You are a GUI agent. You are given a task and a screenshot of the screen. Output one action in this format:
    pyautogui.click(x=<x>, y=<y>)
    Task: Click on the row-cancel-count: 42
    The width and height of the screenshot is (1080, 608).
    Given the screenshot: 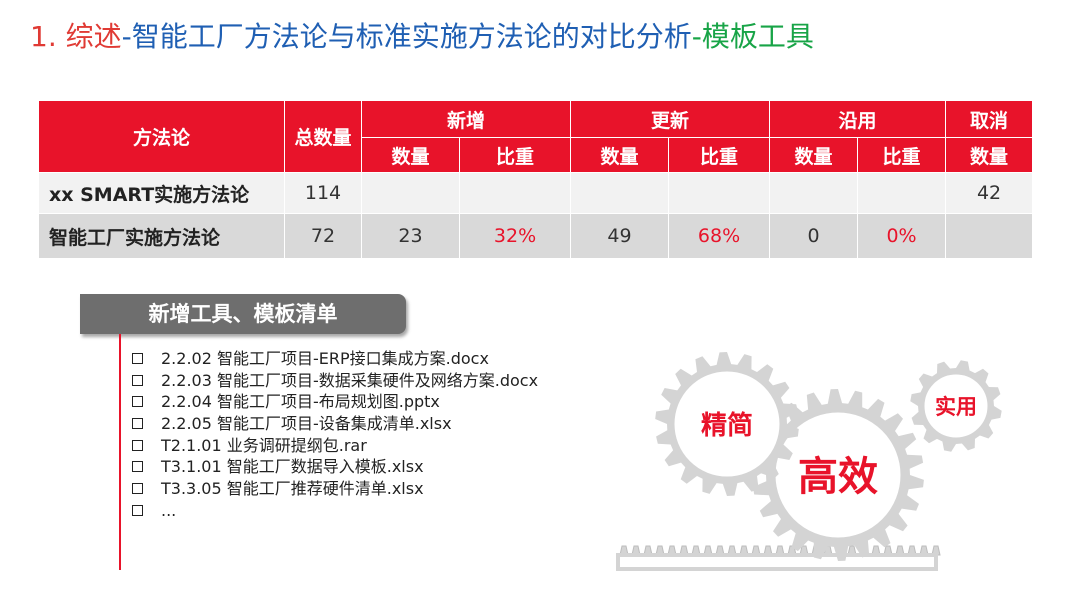 What is the action you would take?
    pyautogui.click(x=989, y=193)
    